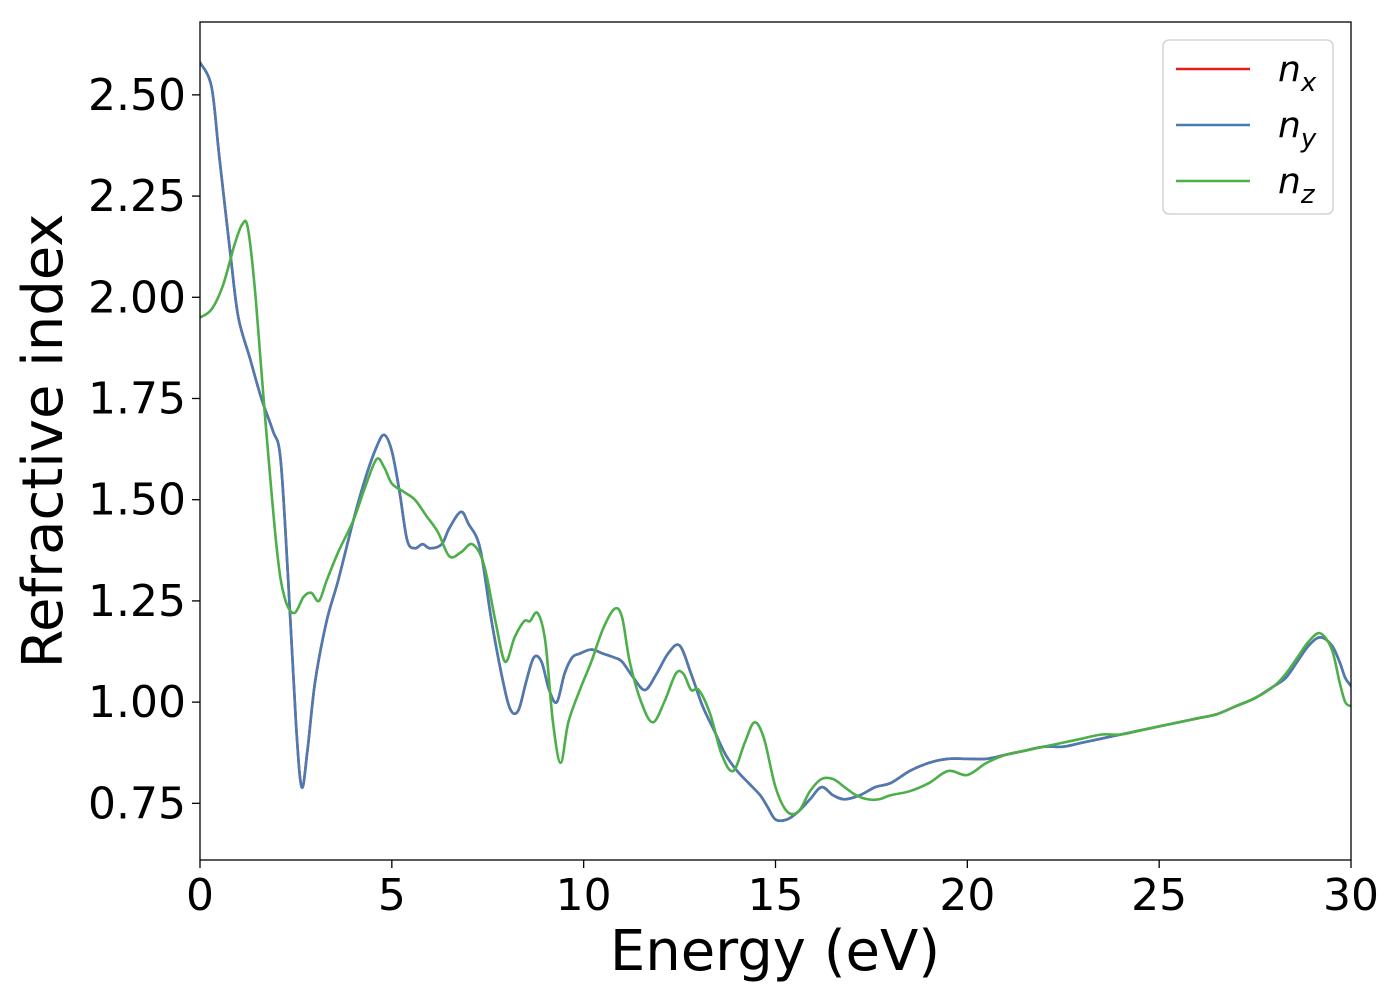  What do you see at coordinates (776, 895) in the screenshot?
I see `x-tick-label: 15` at bounding box center [776, 895].